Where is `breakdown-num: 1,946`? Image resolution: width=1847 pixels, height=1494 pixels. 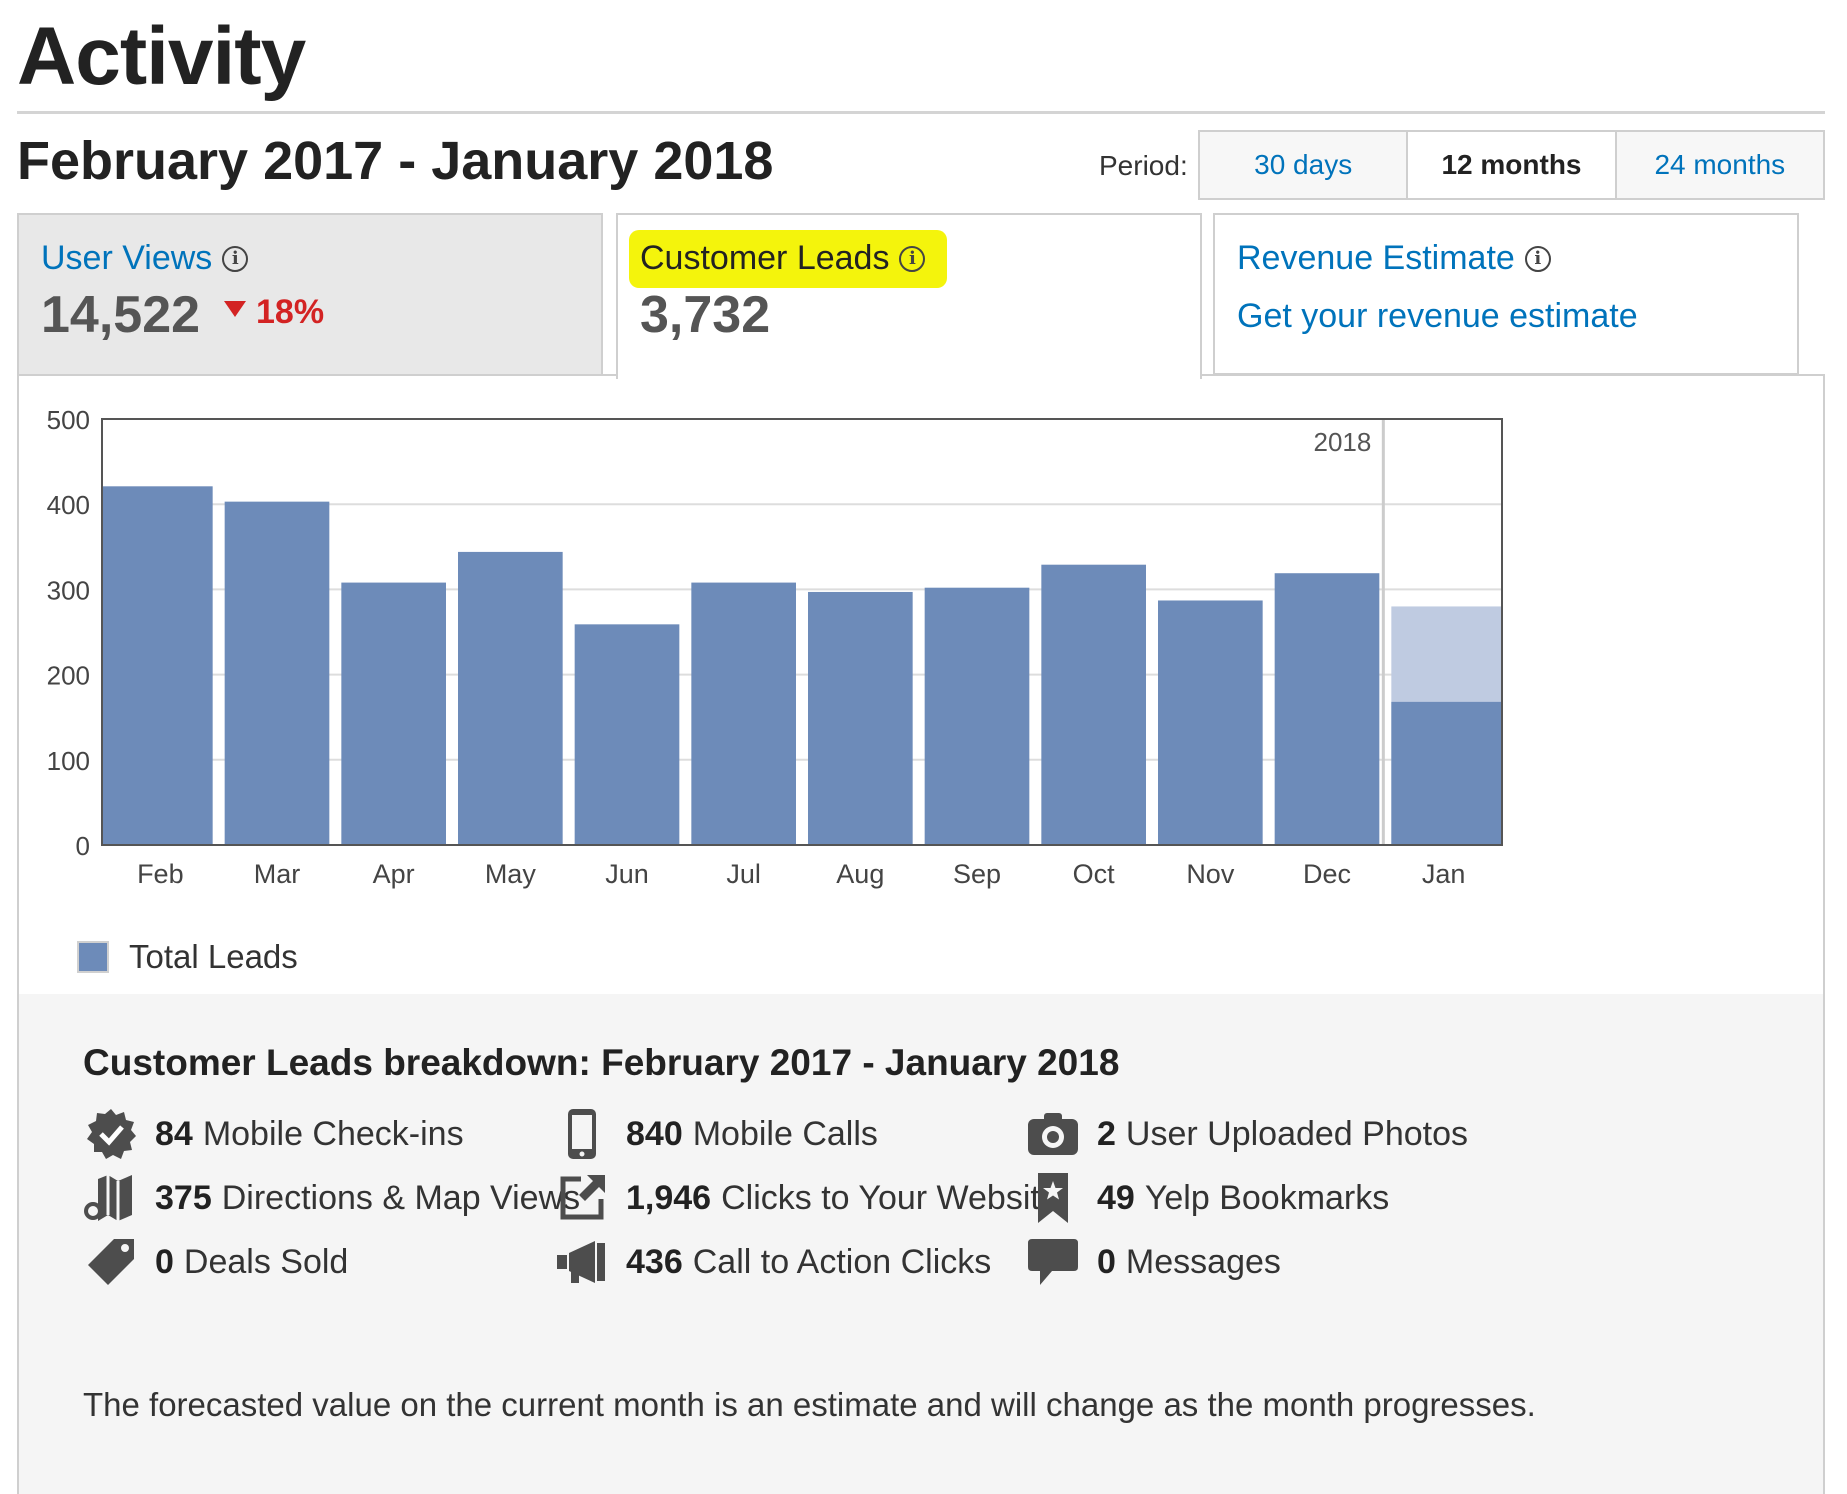 breakdown-num: 1,946 is located at coordinates (669, 1197).